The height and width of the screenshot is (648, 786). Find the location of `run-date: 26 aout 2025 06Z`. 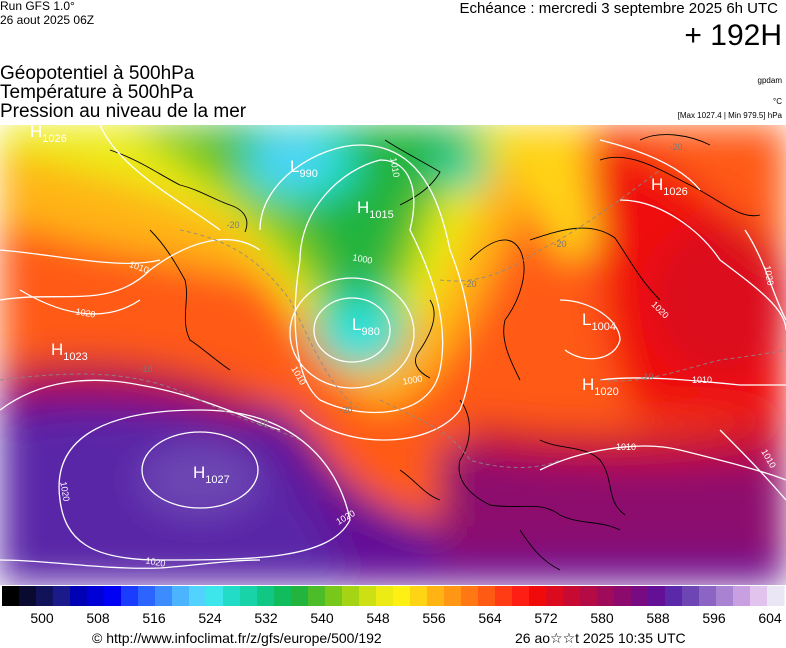

run-date: 26 aout 2025 06Z is located at coordinates (47, 20).